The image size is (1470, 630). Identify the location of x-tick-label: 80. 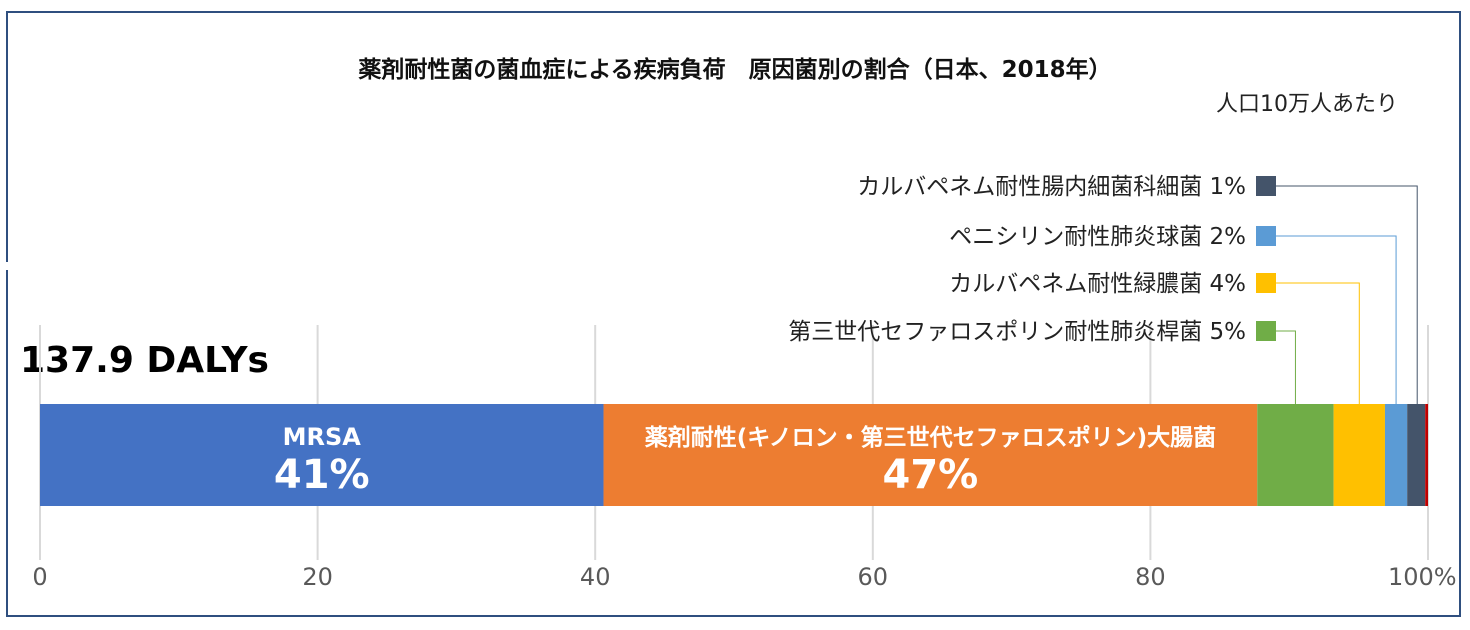
(1150, 577).